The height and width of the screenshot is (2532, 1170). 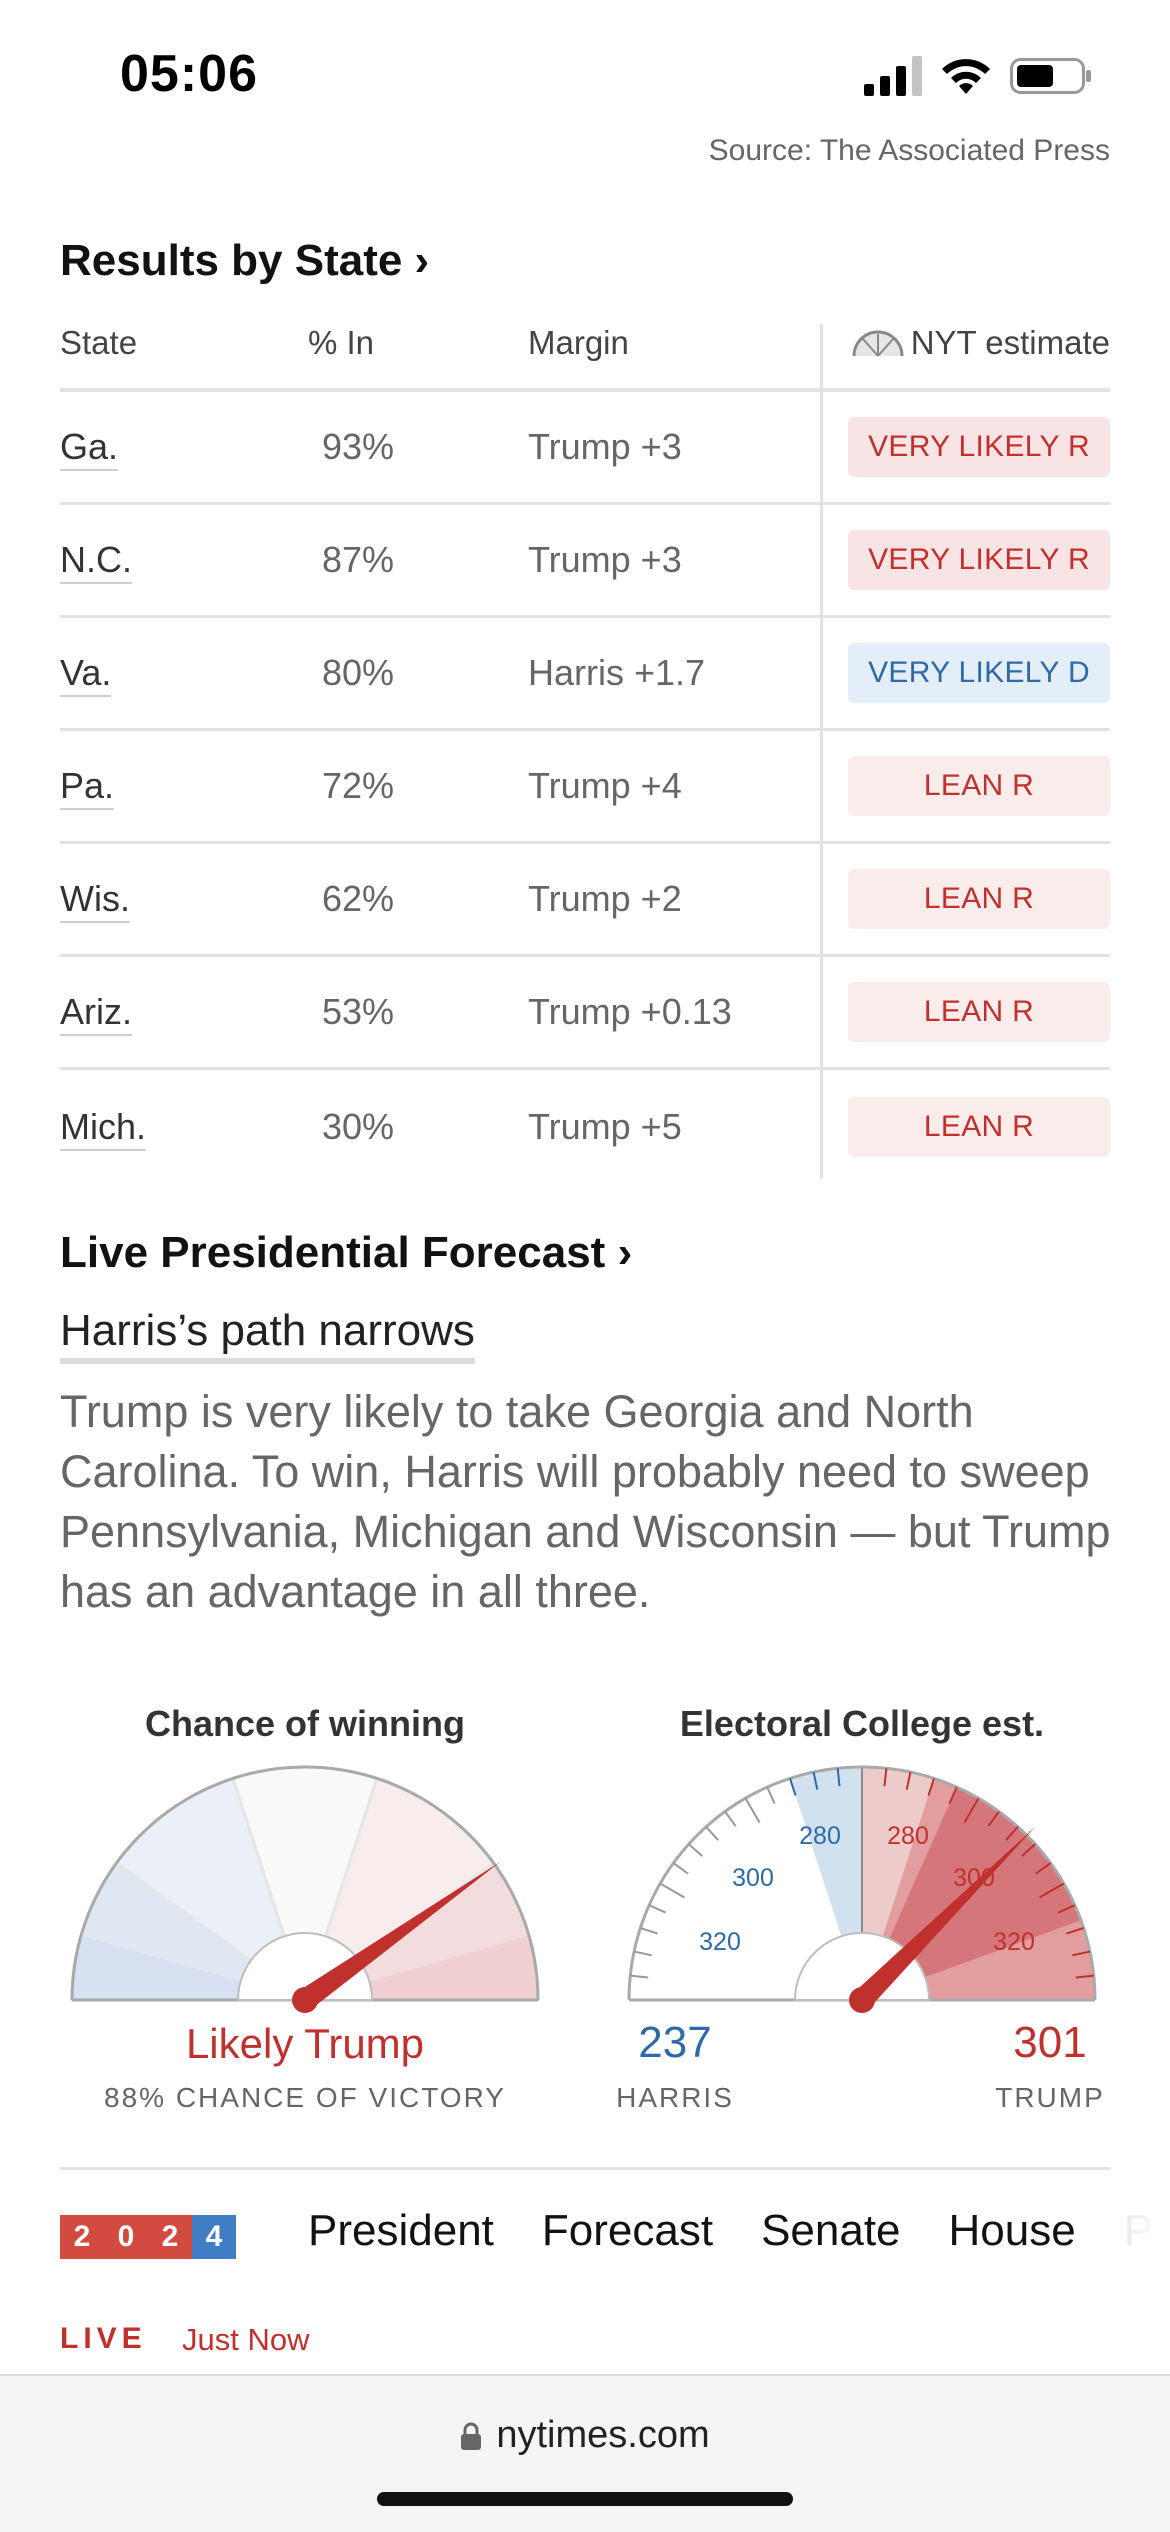 What do you see at coordinates (95, 900) in the screenshot?
I see `state-name: Wis.` at bounding box center [95, 900].